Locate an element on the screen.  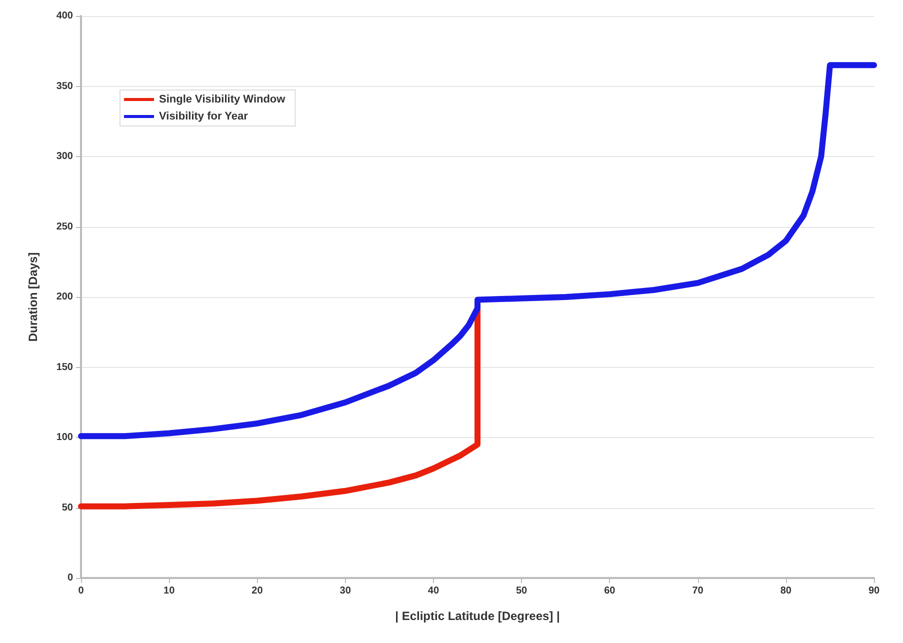
legend-label: Visibility for Year is located at coordinates (204, 116).